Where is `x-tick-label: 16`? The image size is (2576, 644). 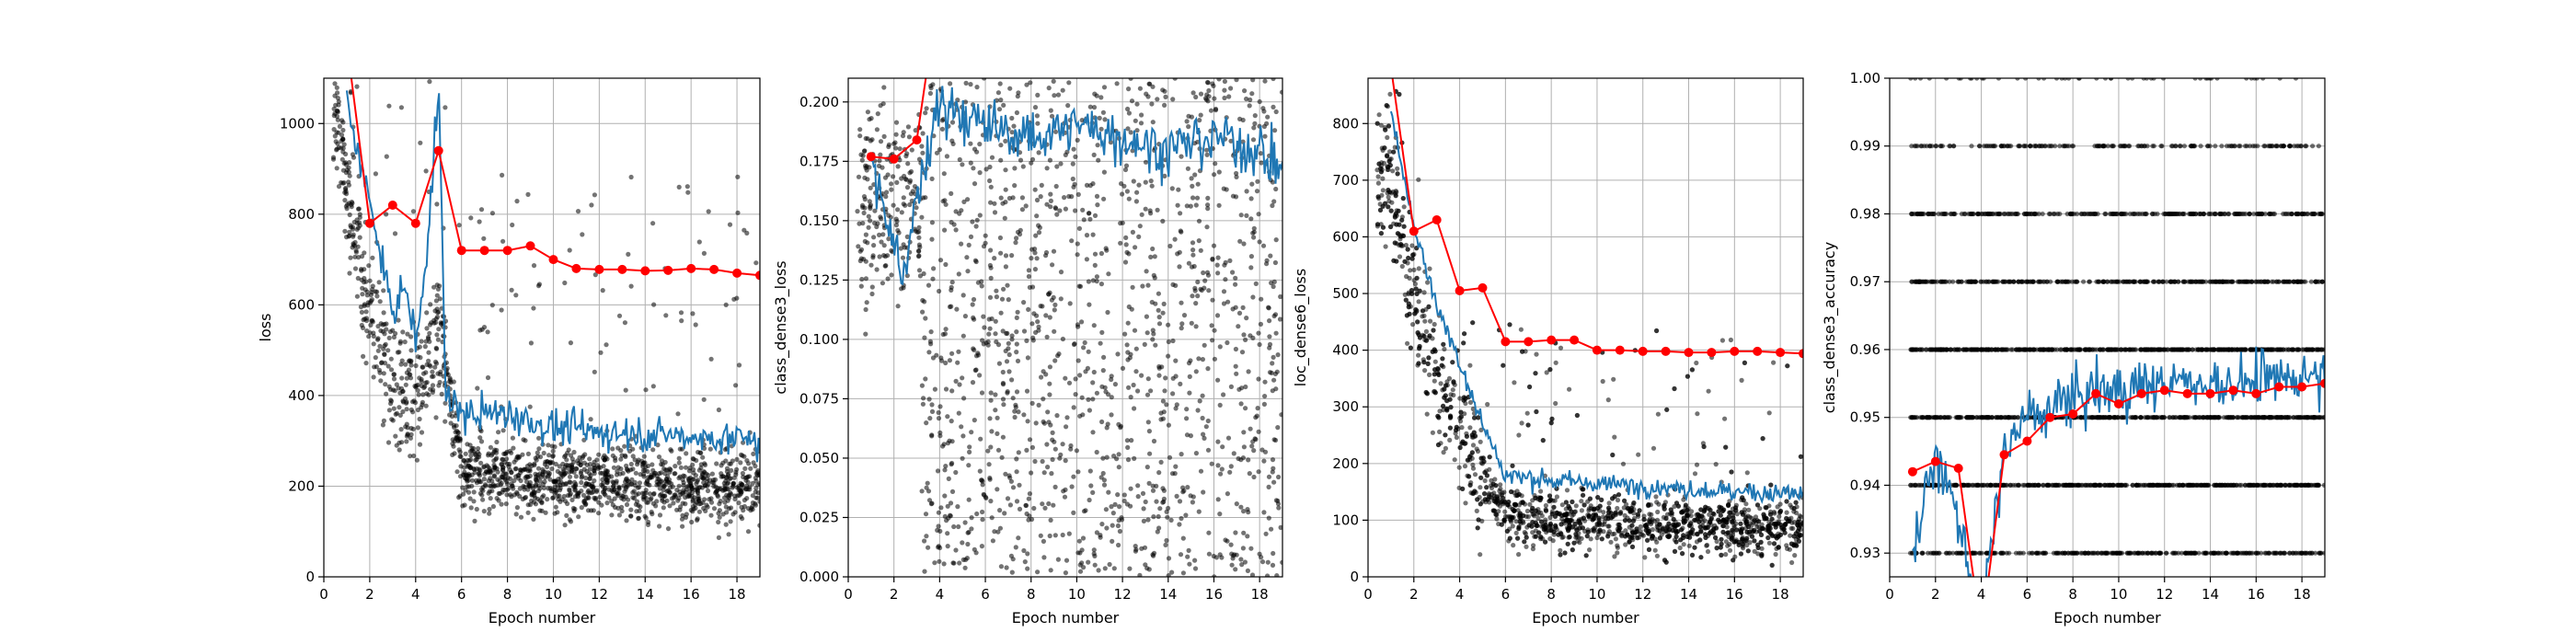
x-tick-label: 16 is located at coordinates (691, 594).